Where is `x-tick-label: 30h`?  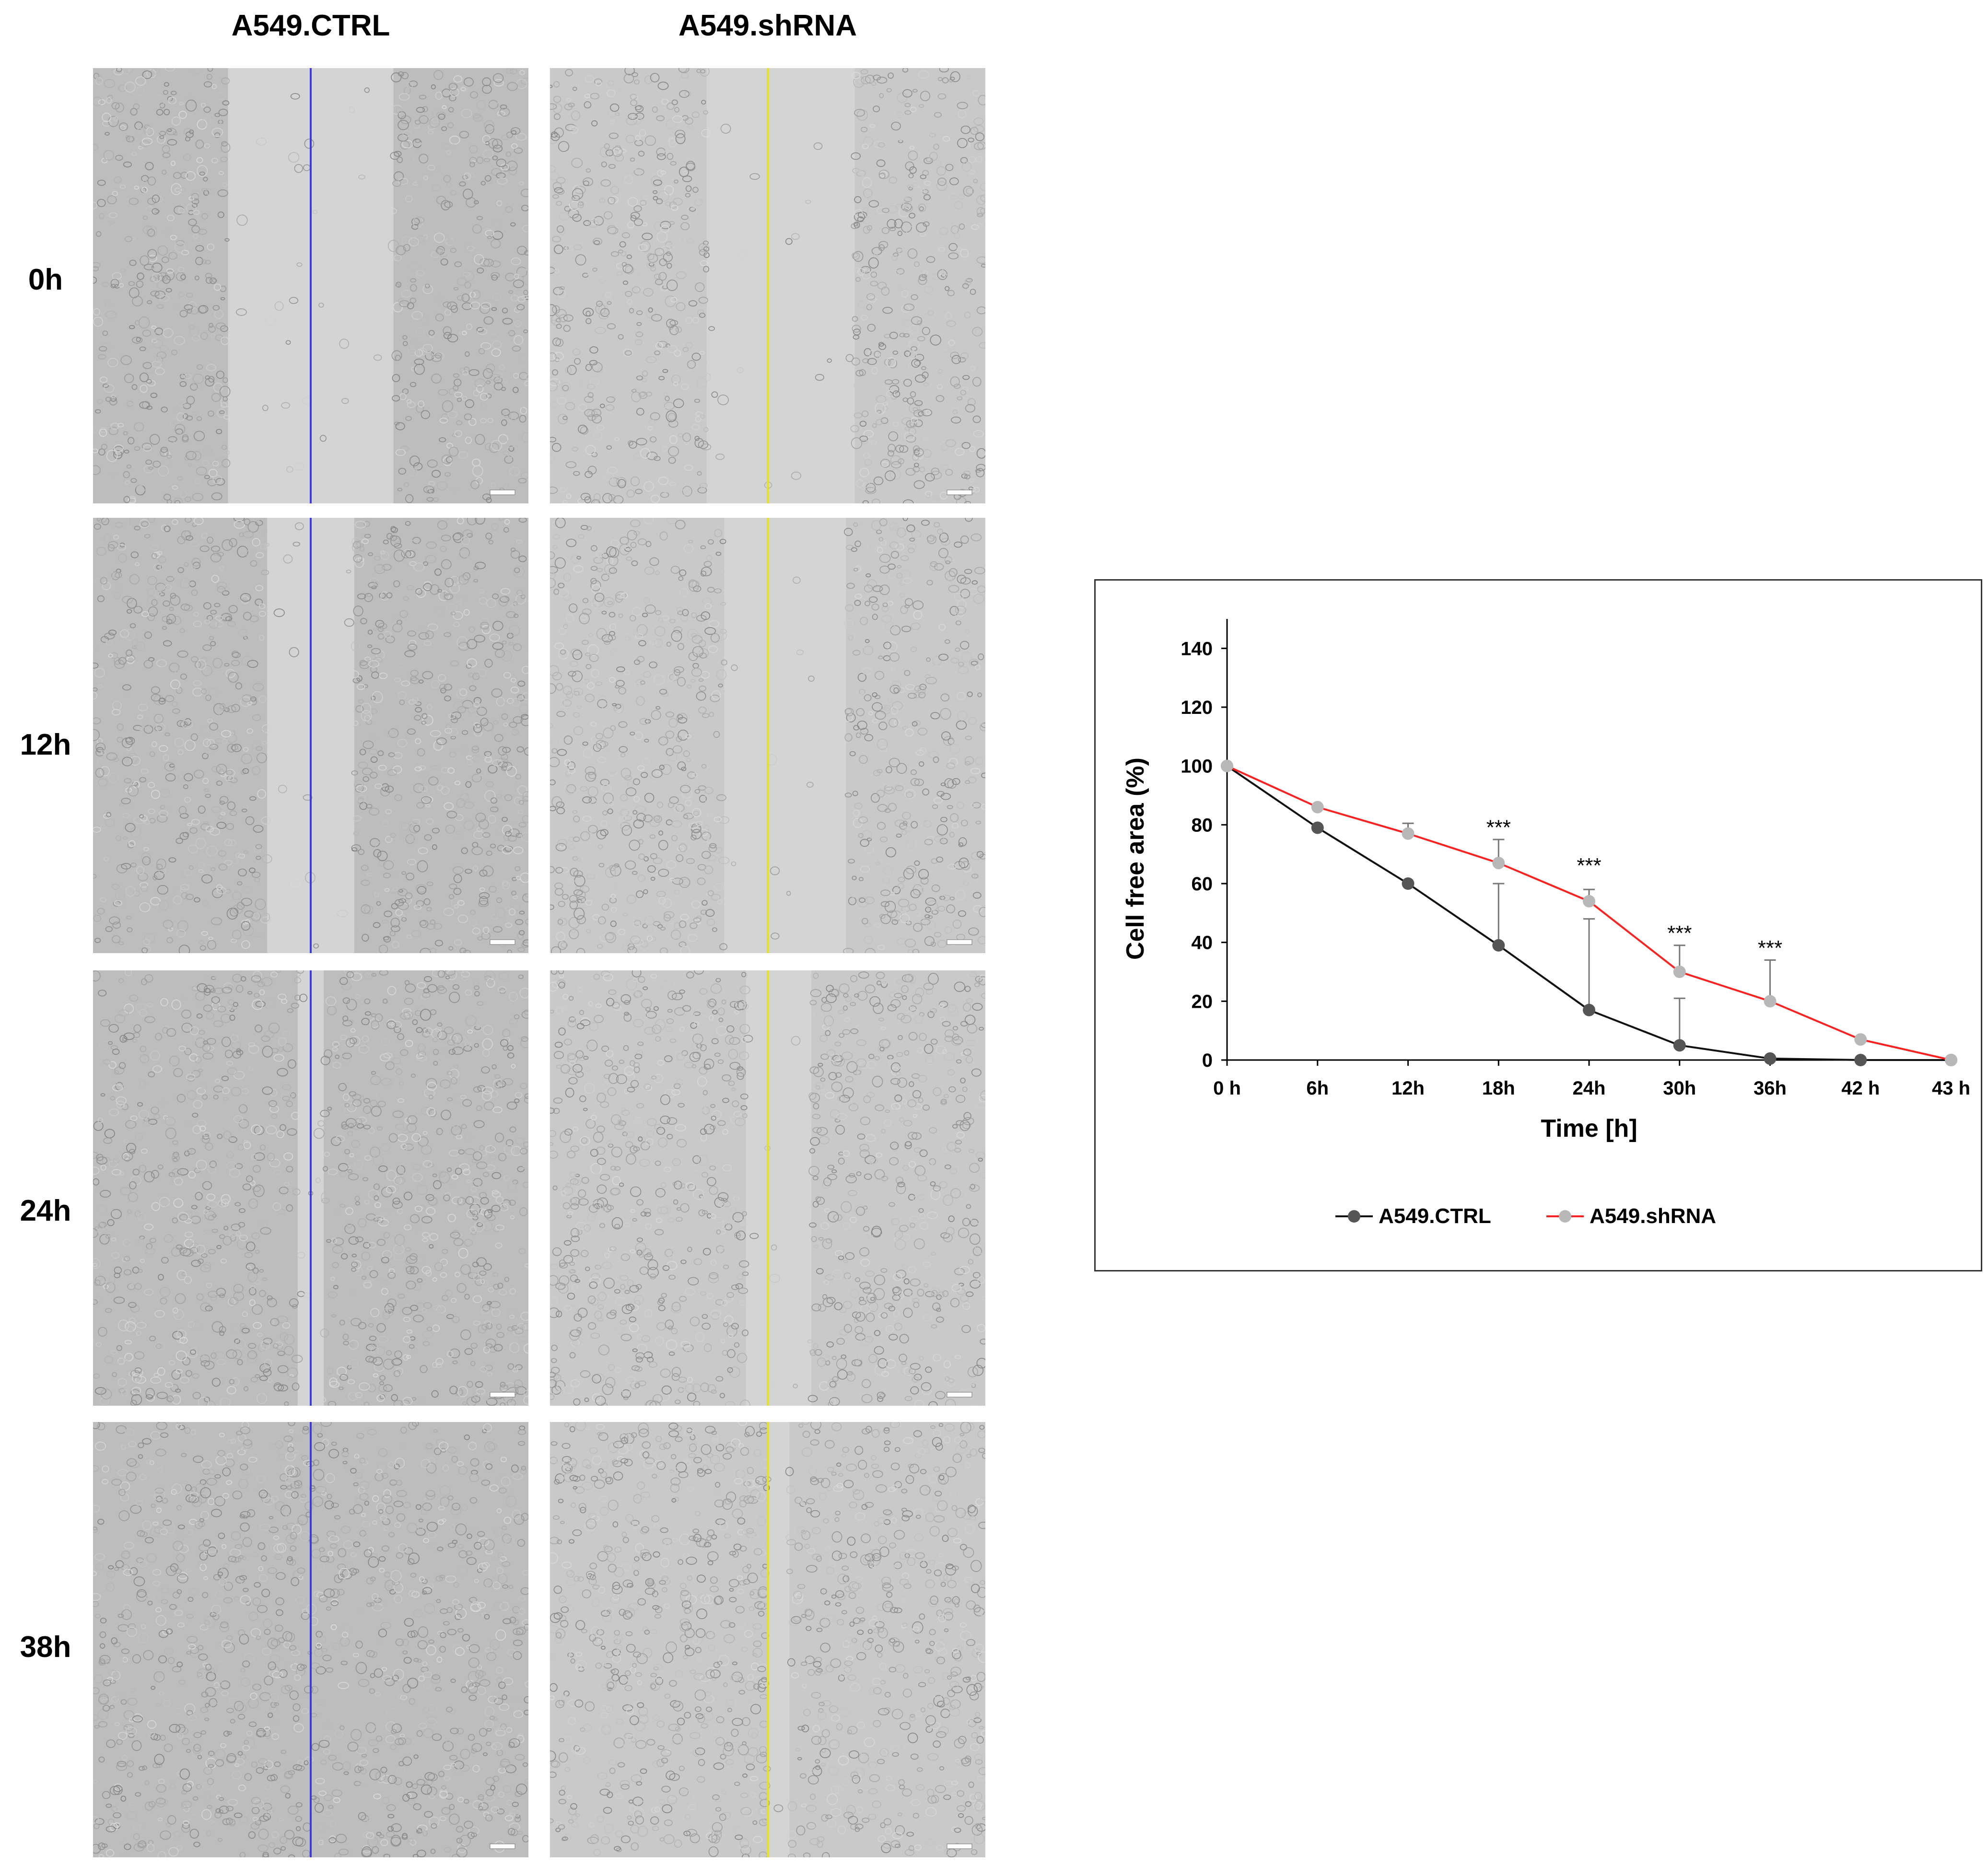
x-tick-label: 30h is located at coordinates (1680, 1088).